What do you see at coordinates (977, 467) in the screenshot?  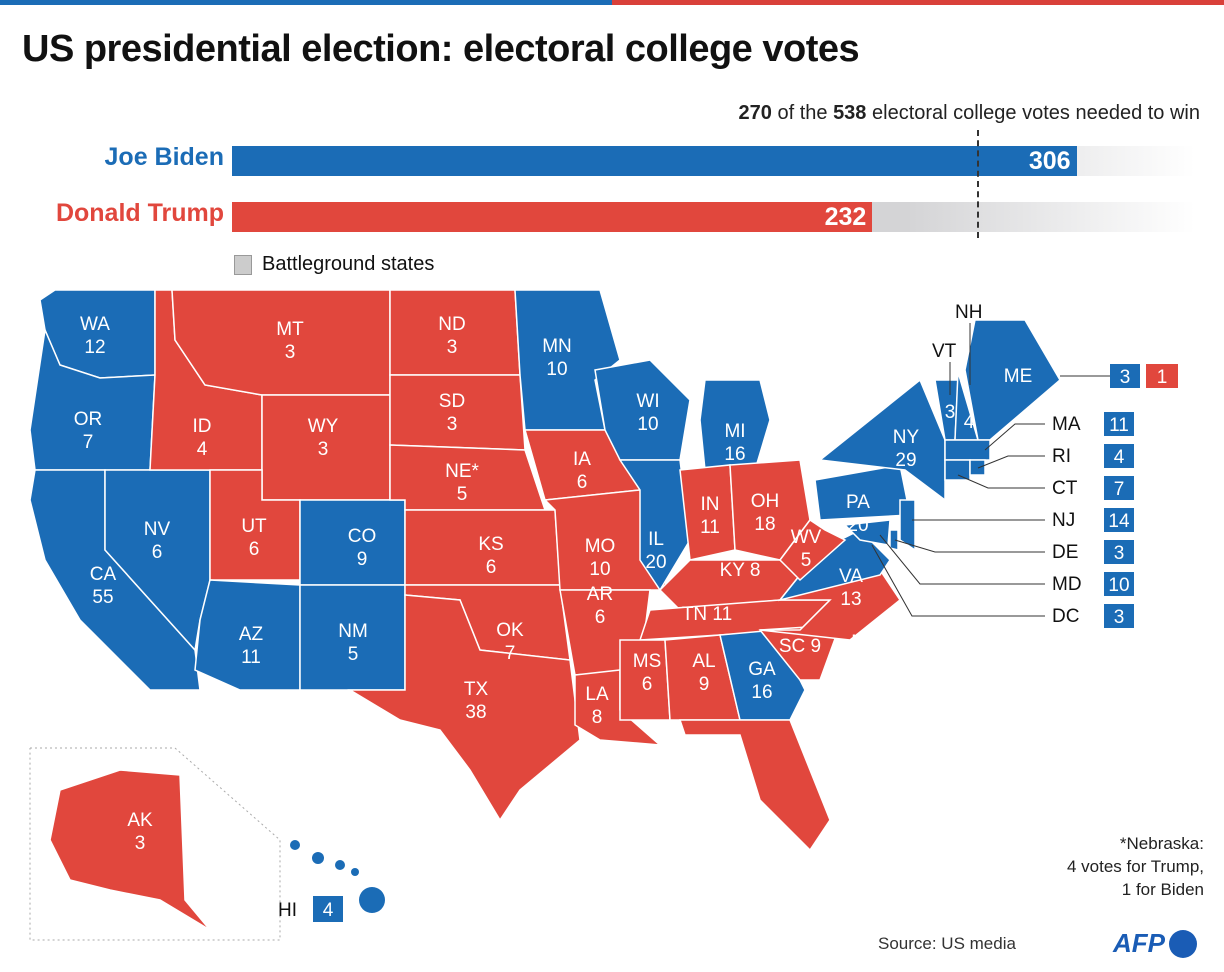 I see `state-ri` at bounding box center [977, 467].